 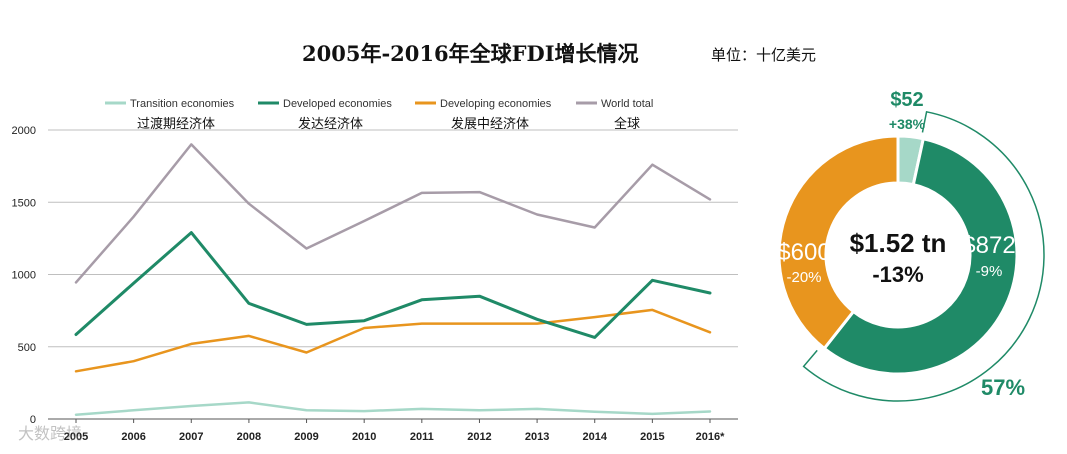 I want to click on legend-item-transition: Transition economies, so click(x=170, y=104).